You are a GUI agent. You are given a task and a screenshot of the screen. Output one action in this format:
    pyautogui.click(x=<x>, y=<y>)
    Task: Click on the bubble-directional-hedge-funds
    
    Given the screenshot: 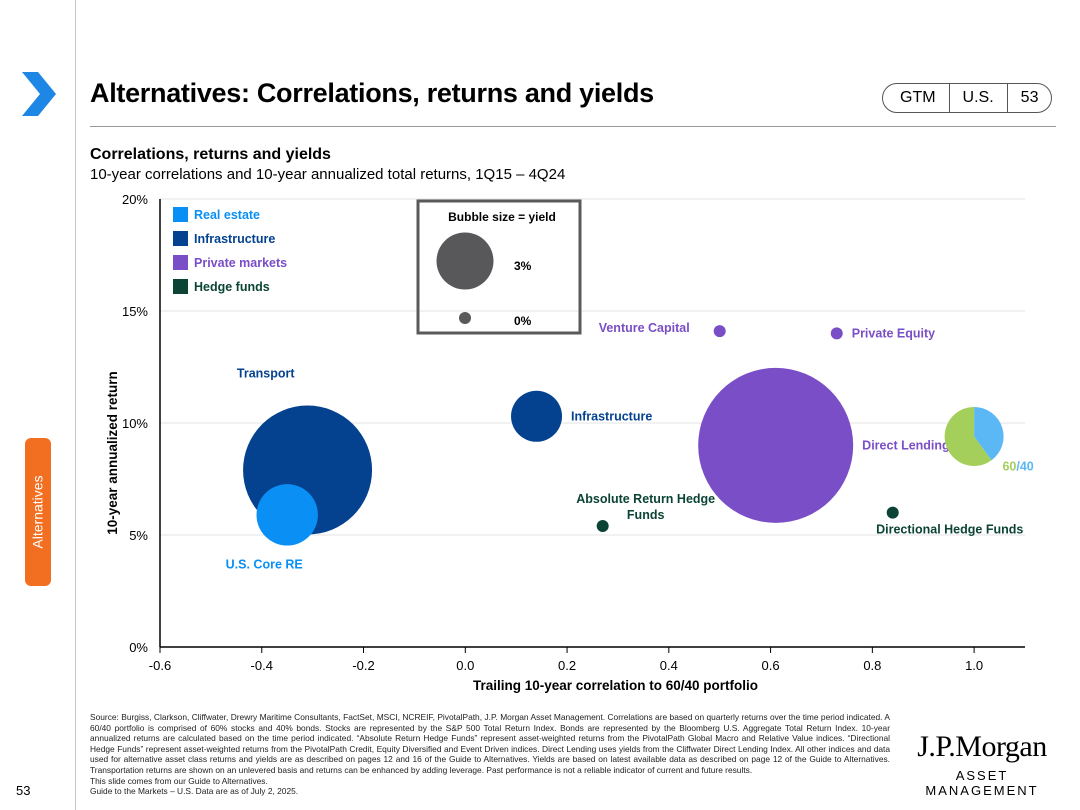 What is the action you would take?
    pyautogui.click(x=892, y=512)
    